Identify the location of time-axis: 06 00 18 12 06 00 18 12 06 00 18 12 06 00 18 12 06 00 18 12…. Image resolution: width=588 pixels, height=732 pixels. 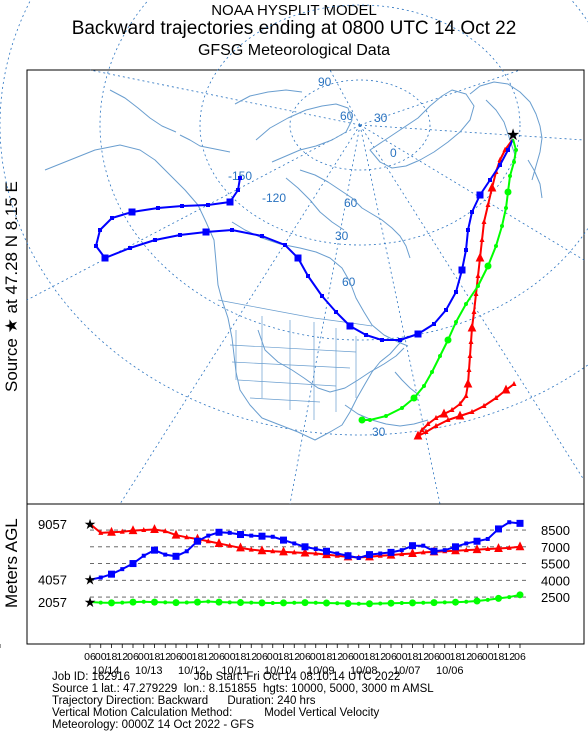
(263, 660).